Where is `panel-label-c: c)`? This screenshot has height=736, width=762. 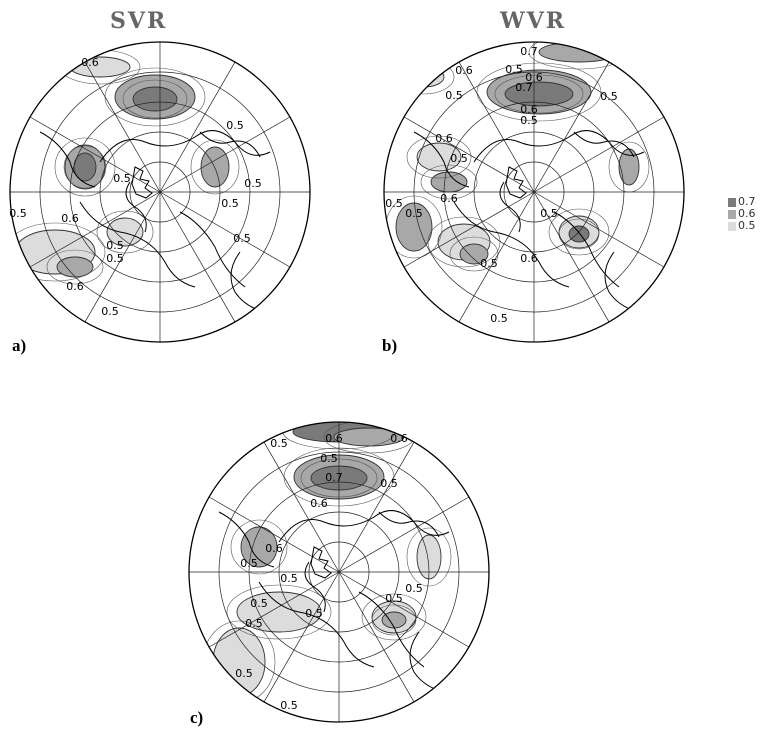 panel-label-c: c) is located at coordinates (197, 717).